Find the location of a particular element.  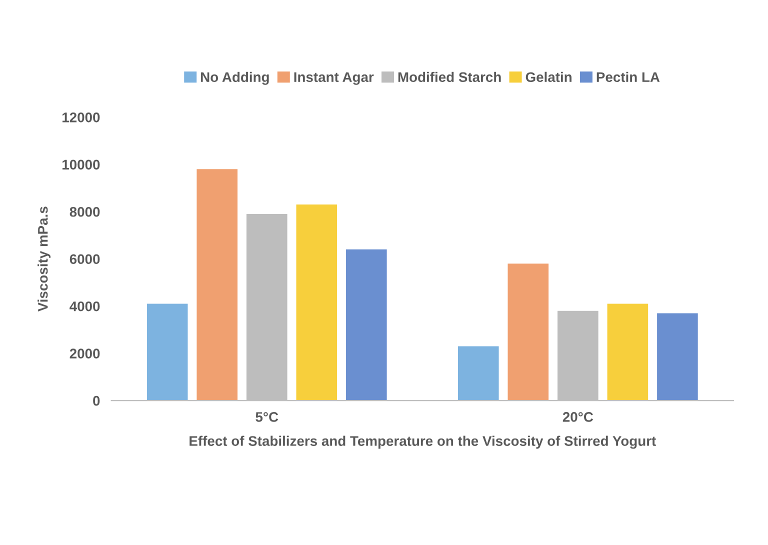

legend-label: Gelatin is located at coordinates (549, 77).